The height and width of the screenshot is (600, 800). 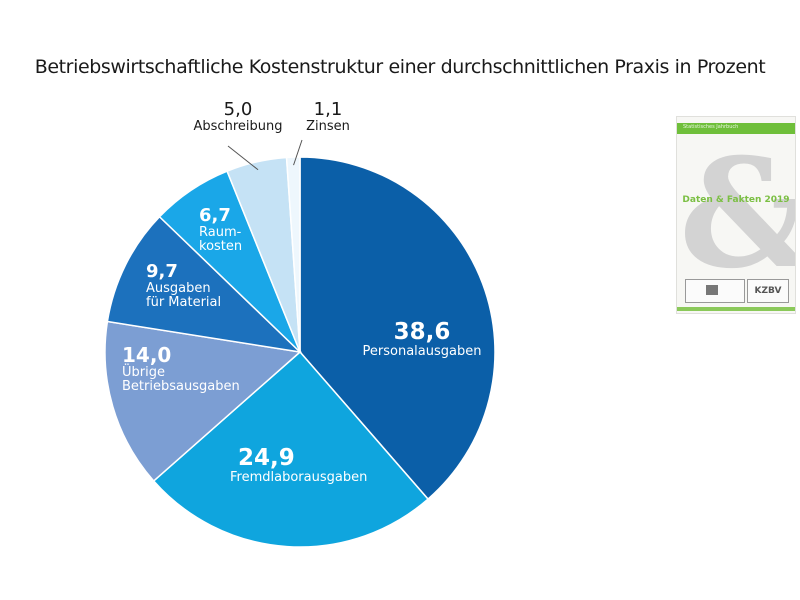 I want to click on category-material-line1: Ausgaben, so click(x=178, y=288).